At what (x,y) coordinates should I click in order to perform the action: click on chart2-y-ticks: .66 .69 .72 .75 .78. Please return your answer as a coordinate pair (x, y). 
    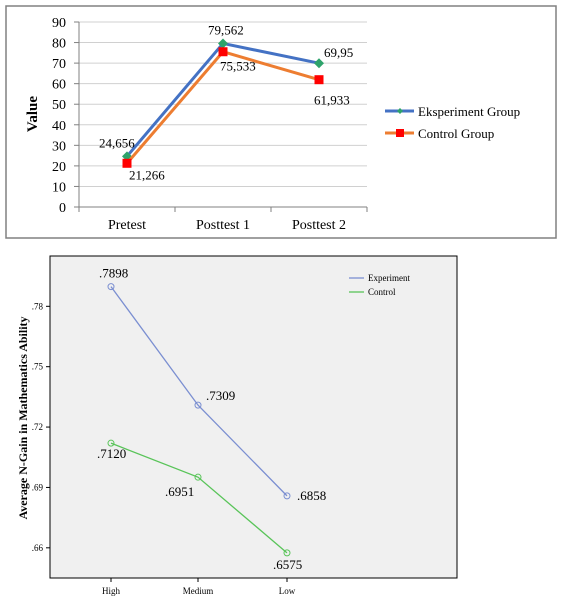
    Looking at the image, I should click on (41, 427).